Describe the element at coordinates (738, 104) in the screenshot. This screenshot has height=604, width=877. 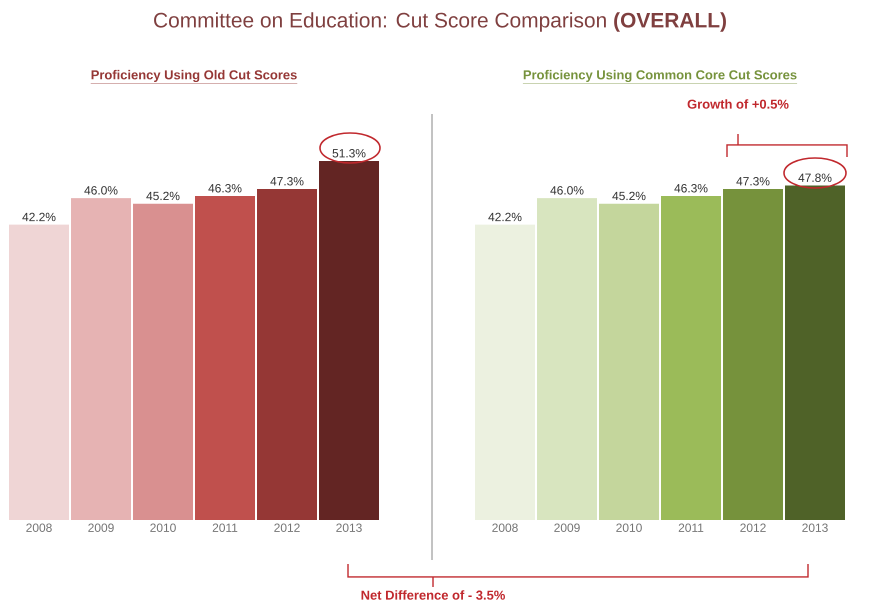
I see `text: Growth of +0.5%` at that location.